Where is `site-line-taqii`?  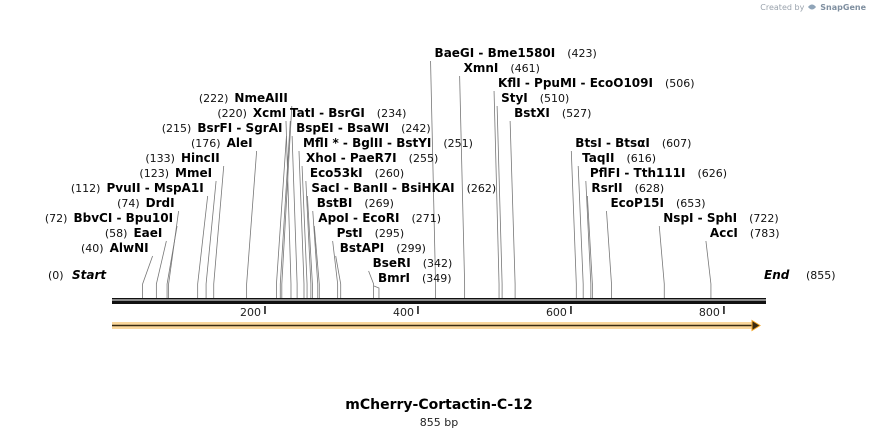 site-line-taqii is located at coordinates (580, 231).